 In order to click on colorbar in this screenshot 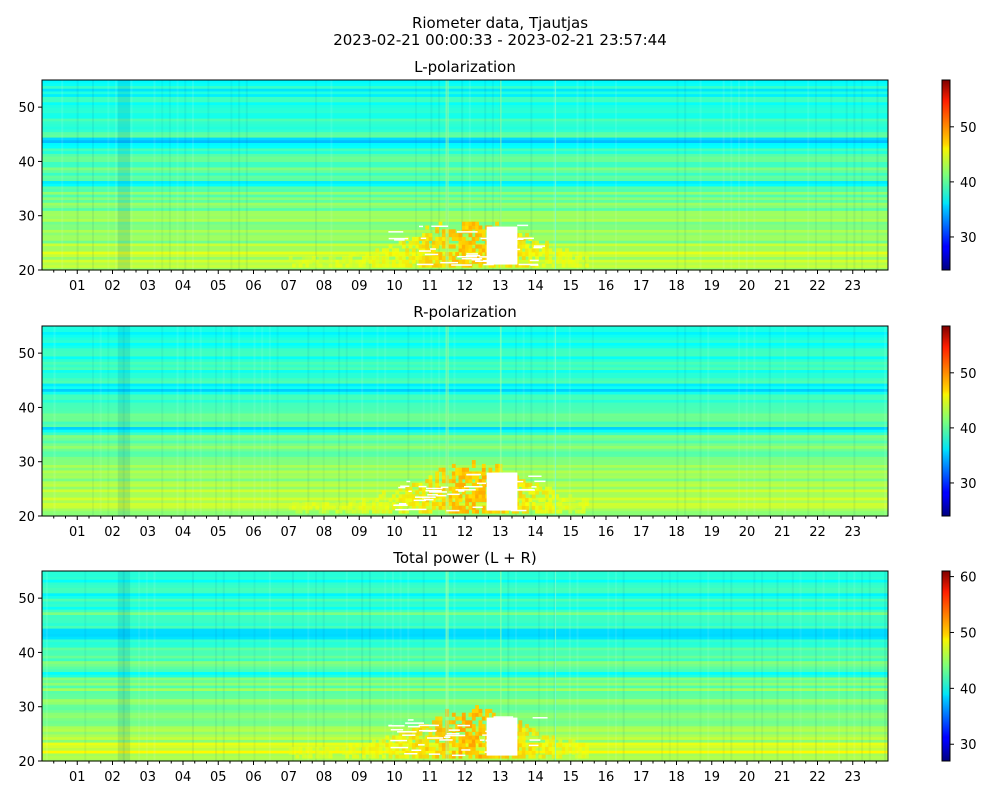, I will do `click(946, 666)`.